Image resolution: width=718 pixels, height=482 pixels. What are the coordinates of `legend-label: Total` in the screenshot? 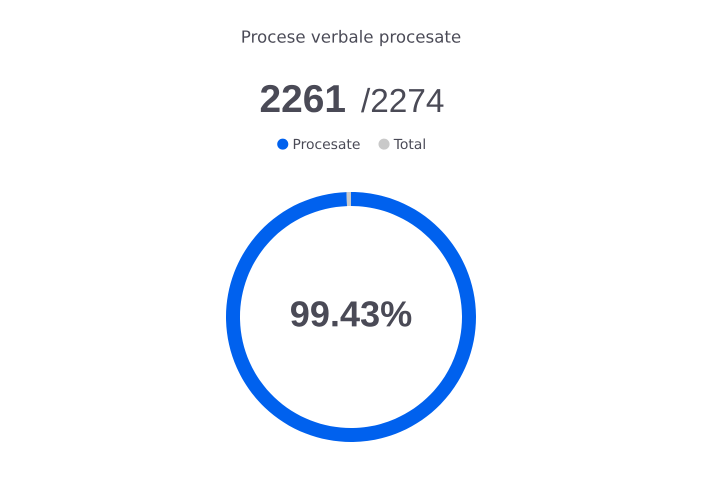 It's located at (409, 144).